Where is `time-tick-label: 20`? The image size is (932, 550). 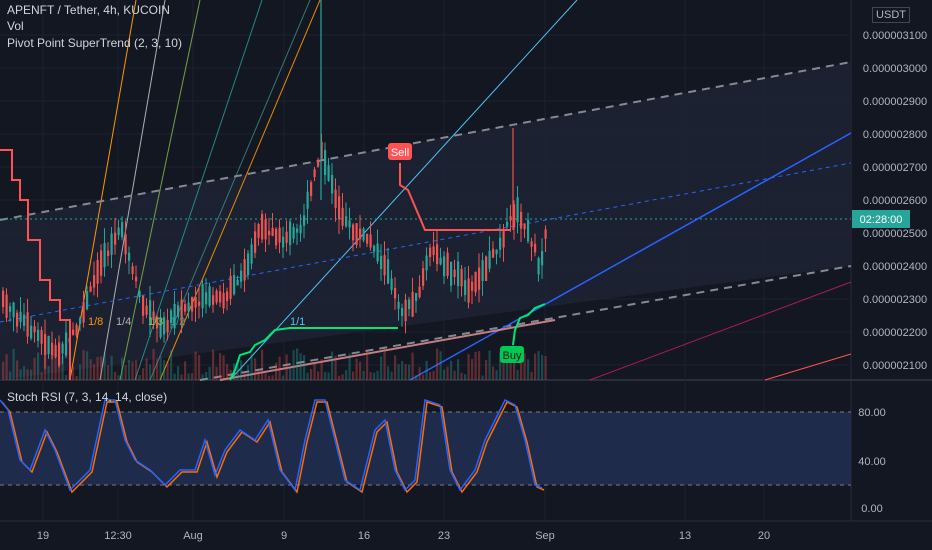 time-tick-label: 20 is located at coordinates (764, 536).